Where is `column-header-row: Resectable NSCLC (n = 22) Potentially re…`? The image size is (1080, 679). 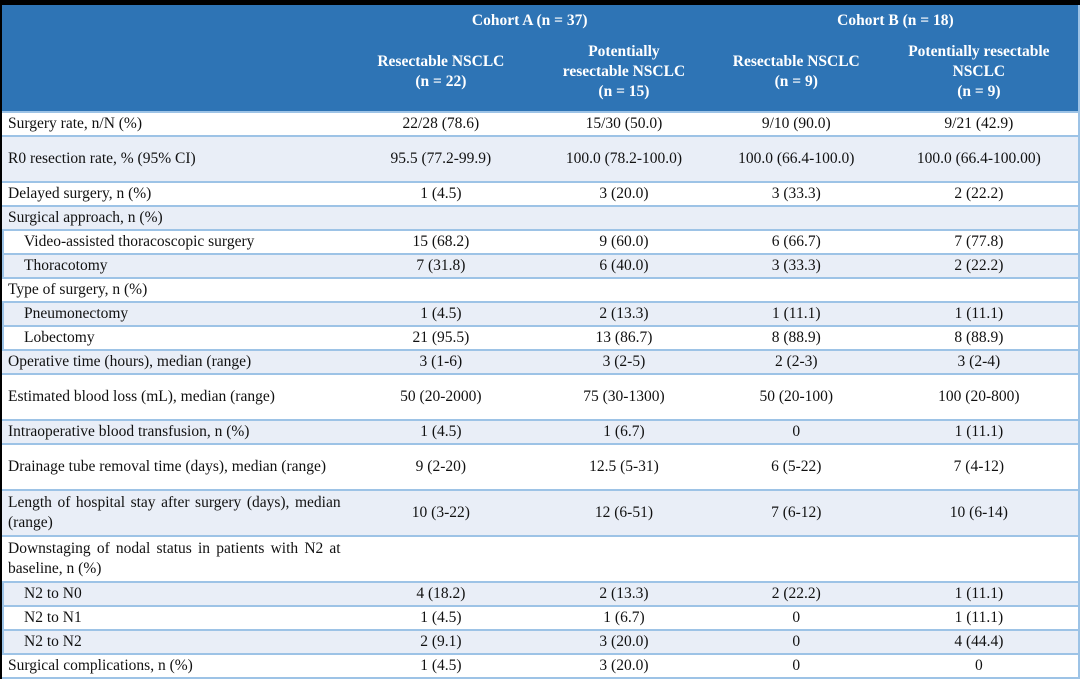 column-header-row: Resectable NSCLC (n = 22) Potentially re… is located at coordinates (540, 72).